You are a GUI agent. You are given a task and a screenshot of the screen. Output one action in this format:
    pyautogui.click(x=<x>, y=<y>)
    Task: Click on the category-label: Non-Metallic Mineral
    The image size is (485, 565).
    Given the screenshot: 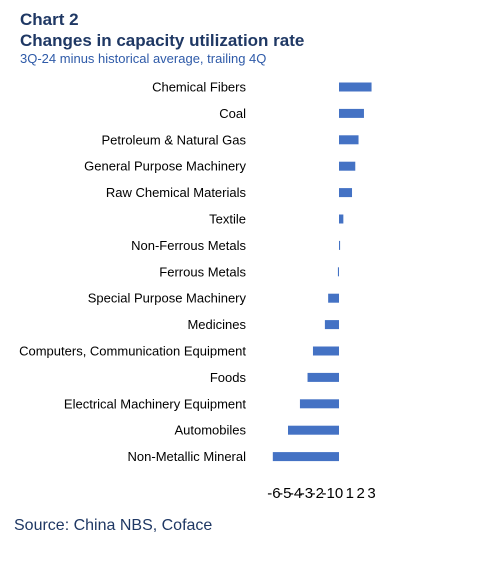 What is the action you would take?
    pyautogui.click(x=187, y=456)
    